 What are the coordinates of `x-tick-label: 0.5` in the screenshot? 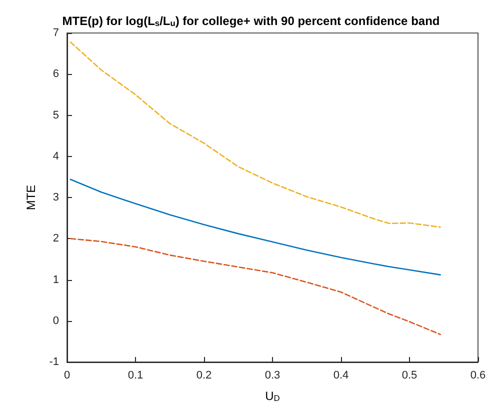 It's located at (410, 376).